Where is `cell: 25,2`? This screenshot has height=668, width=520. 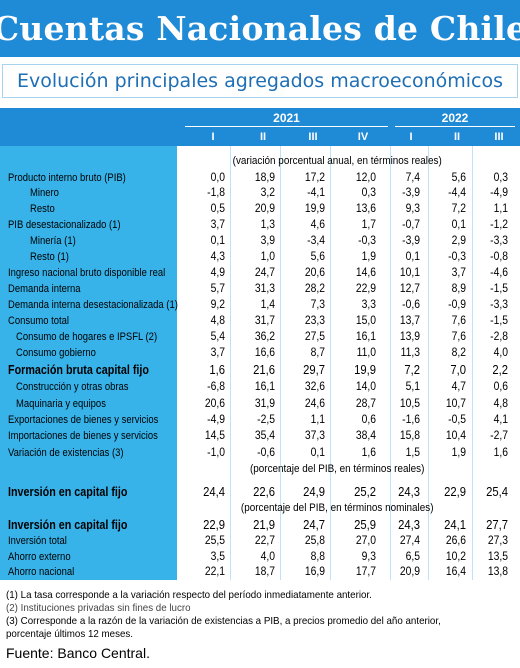 cell: 25,2 is located at coordinates (365, 492).